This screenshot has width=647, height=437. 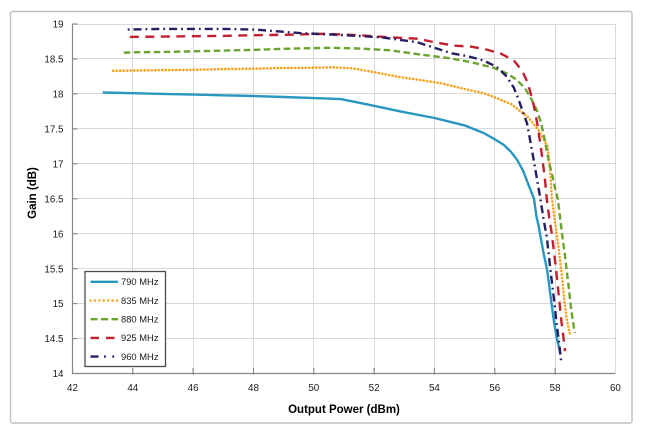 I want to click on svg-text: 17, so click(x=58, y=164).